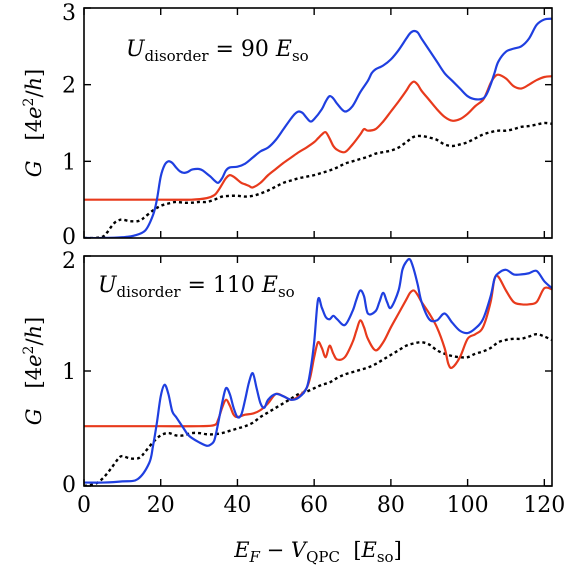 The image size is (569, 569). Describe the element at coordinates (69, 13) in the screenshot. I see `y-tick-label: 3` at that location.